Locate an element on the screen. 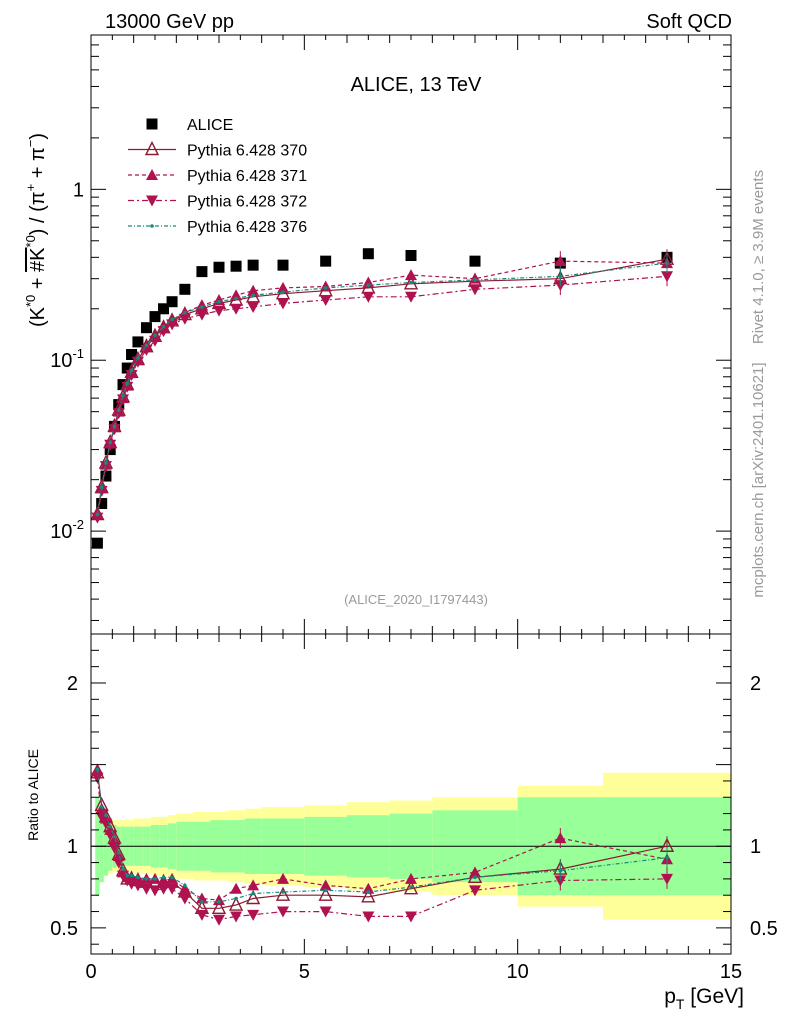  legend-label: Pythia 6.428 372 is located at coordinates (247, 202).